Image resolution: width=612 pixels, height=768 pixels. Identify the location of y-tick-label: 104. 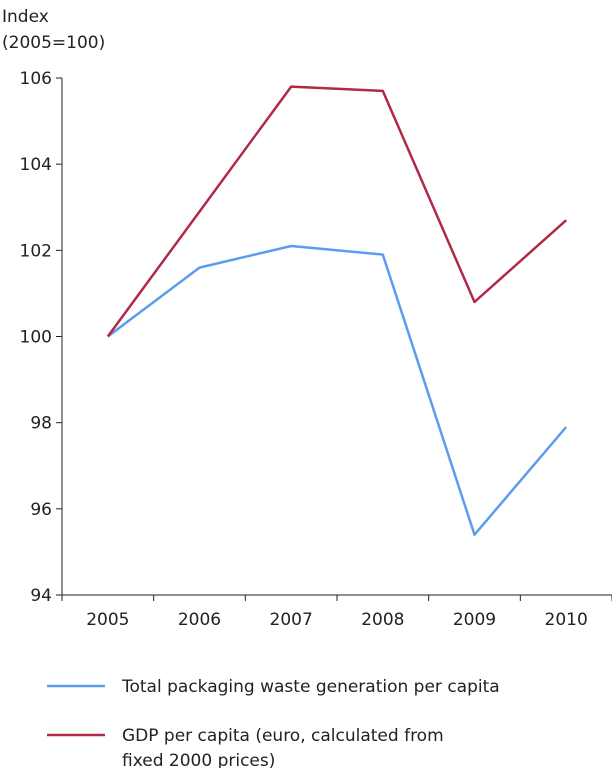
(36, 165).